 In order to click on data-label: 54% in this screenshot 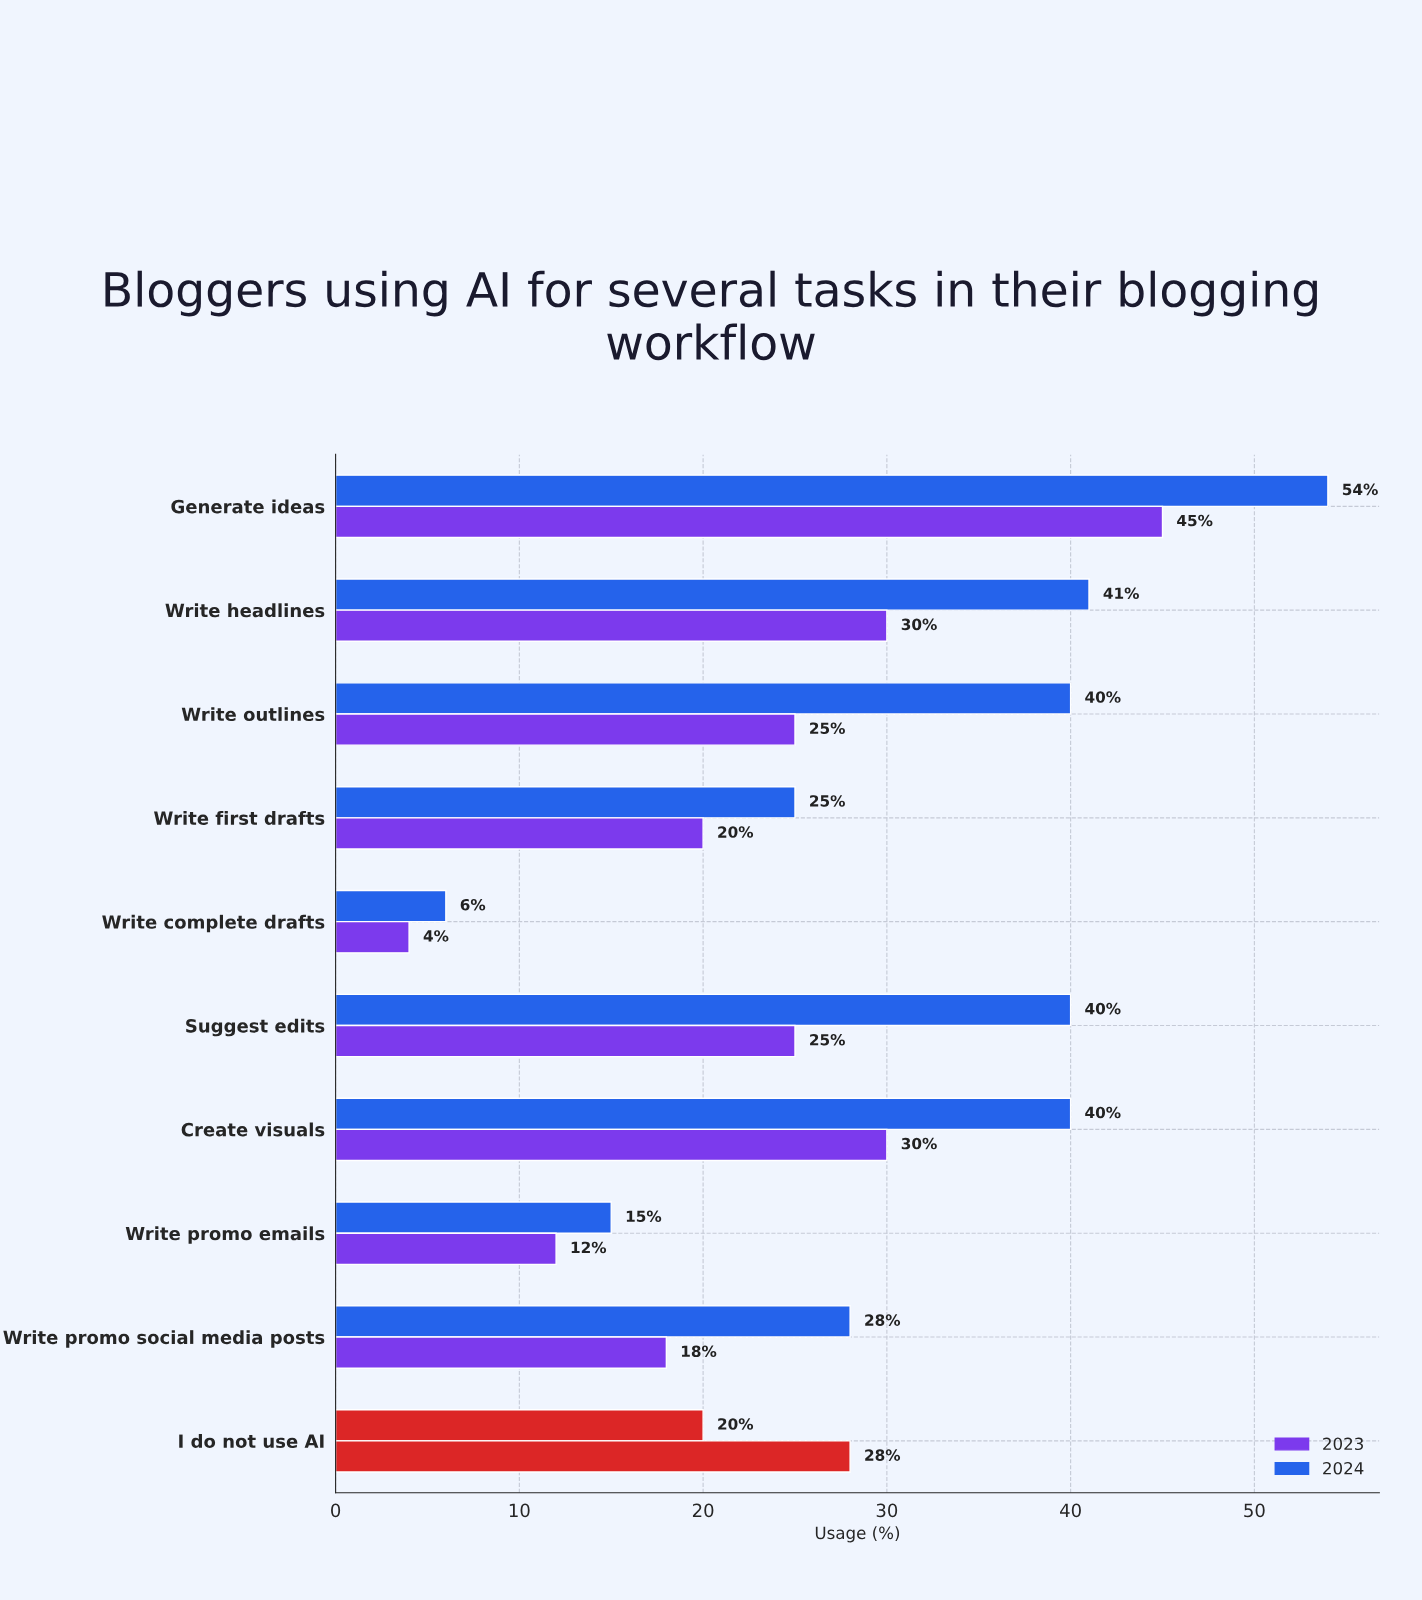, I will do `click(1360, 489)`.